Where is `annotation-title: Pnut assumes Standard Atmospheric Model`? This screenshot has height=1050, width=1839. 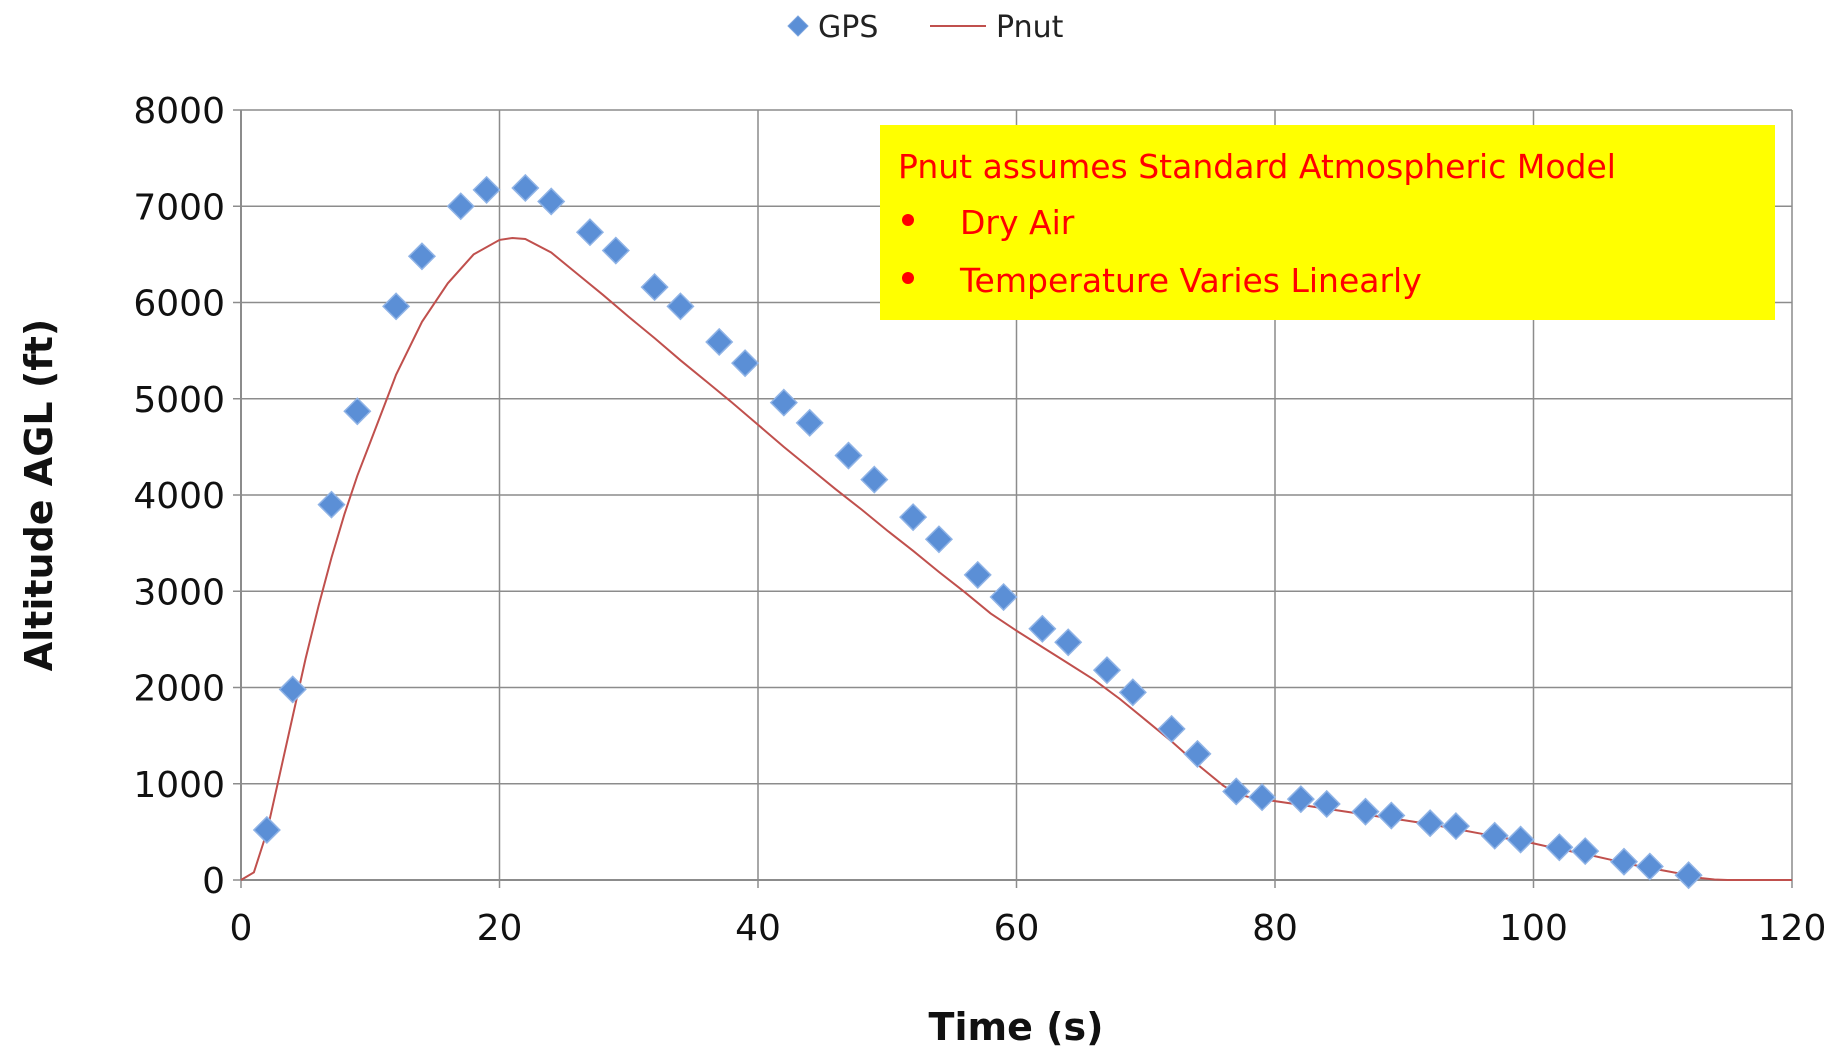
annotation-title: Pnut assumes Standard Atmospheric Model is located at coordinates (1257, 166).